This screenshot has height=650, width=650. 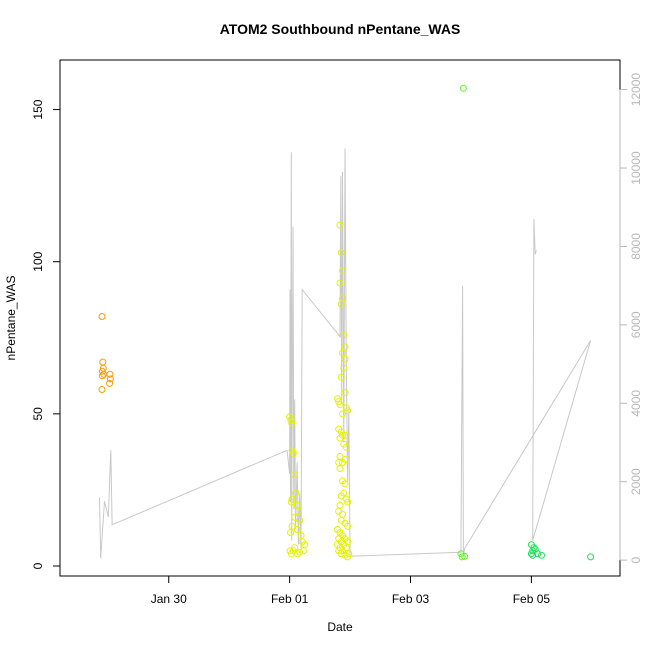 What do you see at coordinates (38, 414) in the screenshot?
I see `y-left-tick-label: 50` at bounding box center [38, 414].